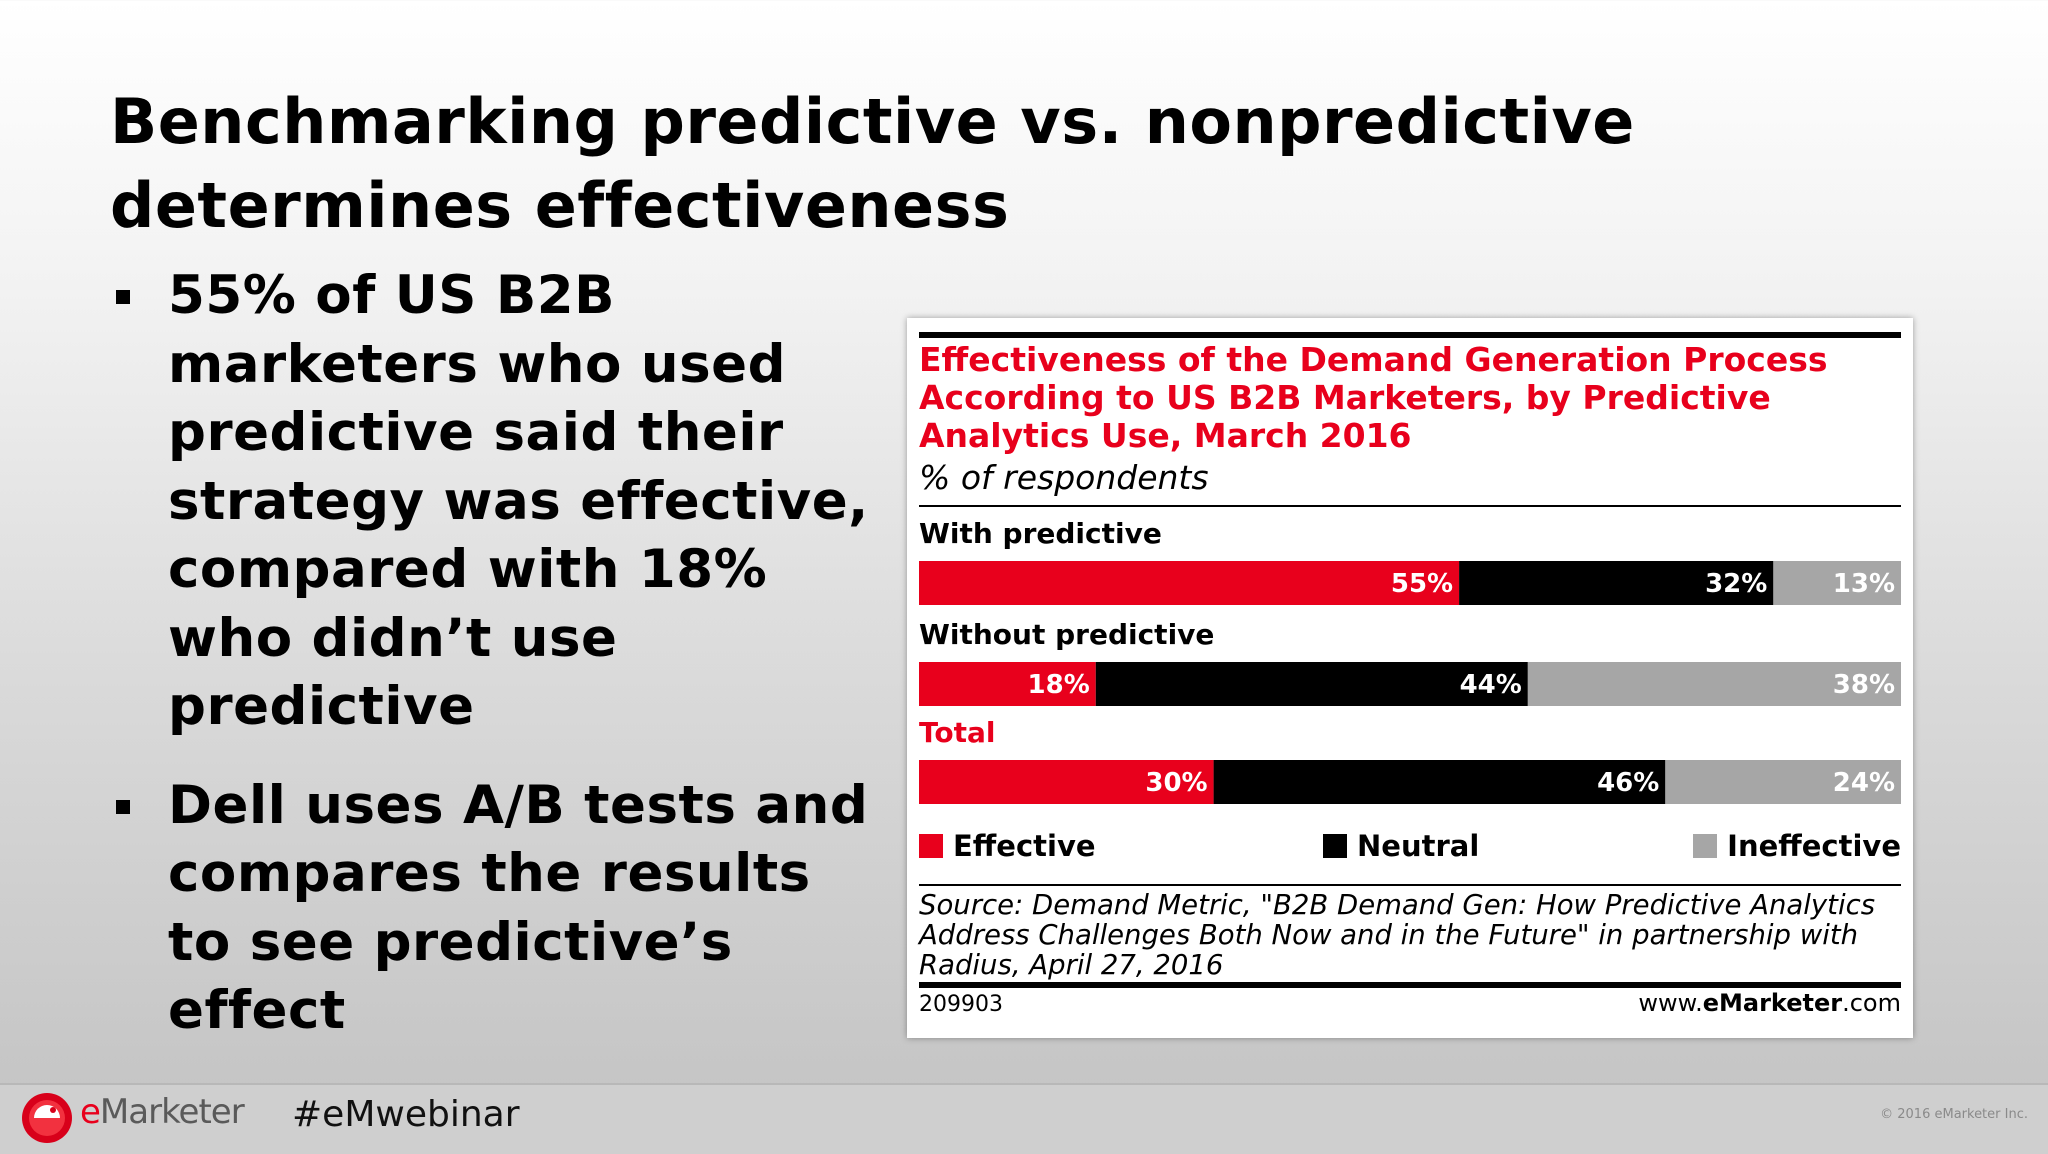  I want to click on copyright-notice: © 2016 eMarketer Inc., so click(1954, 1114).